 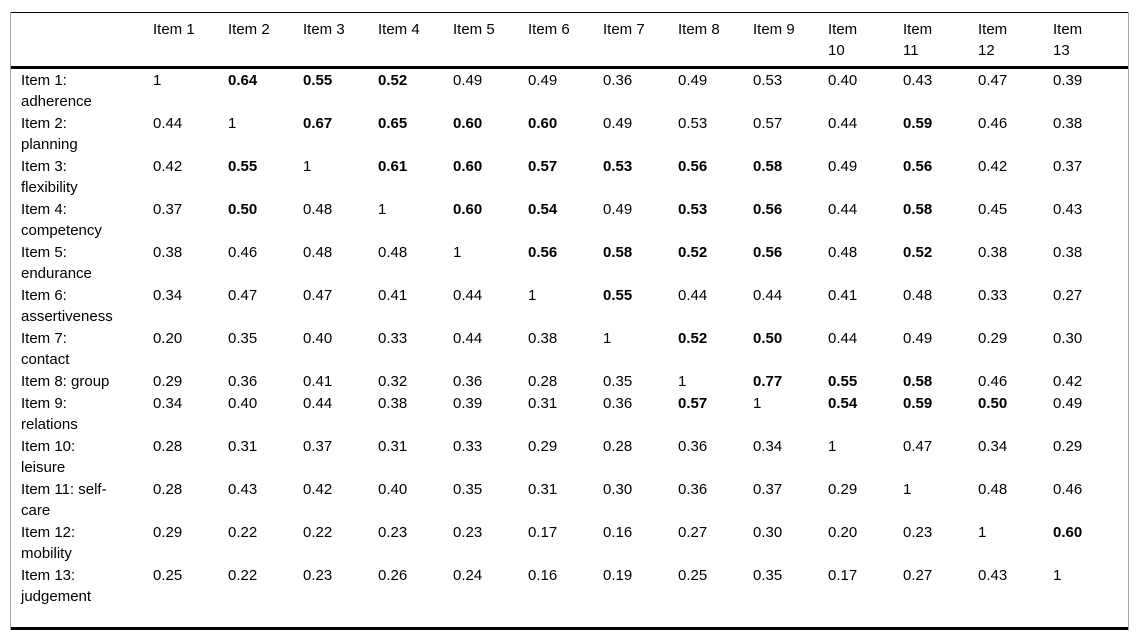 What do you see at coordinates (56, 263) in the screenshot?
I see `row-label: Item 5: endurance` at bounding box center [56, 263].